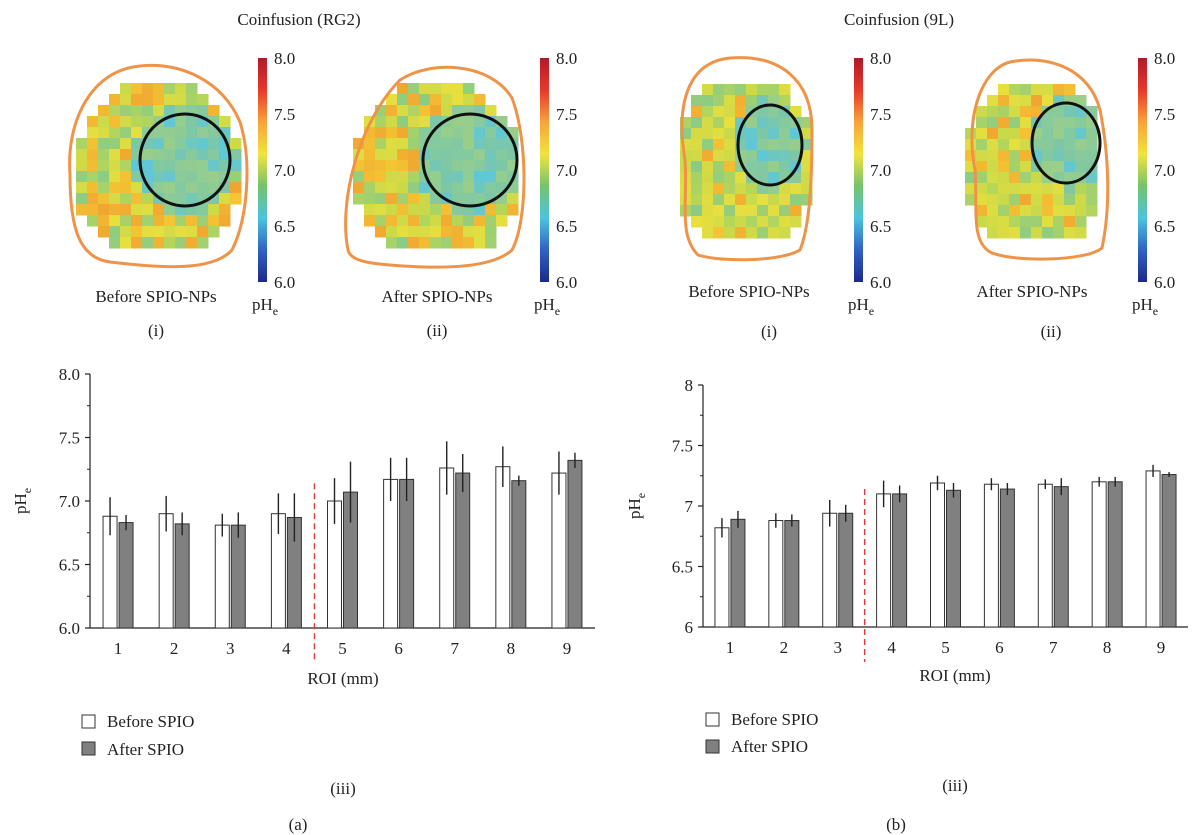  I want to click on chart-b-sublabel: (iii), so click(955, 785).